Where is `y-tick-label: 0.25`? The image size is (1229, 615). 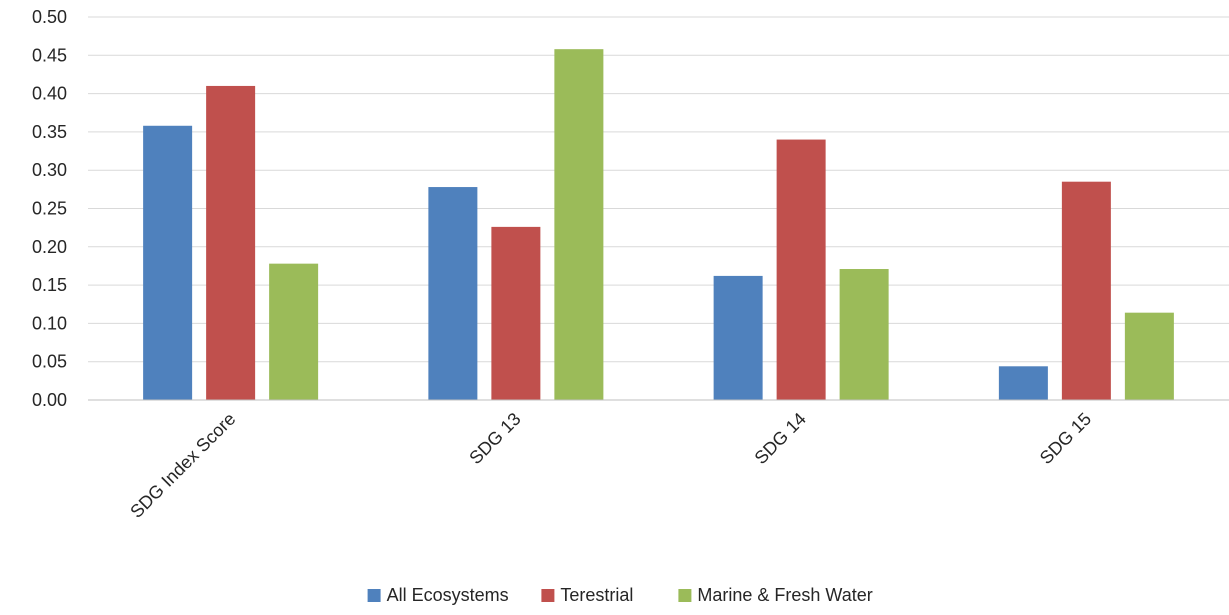 y-tick-label: 0.25 is located at coordinates (49, 209).